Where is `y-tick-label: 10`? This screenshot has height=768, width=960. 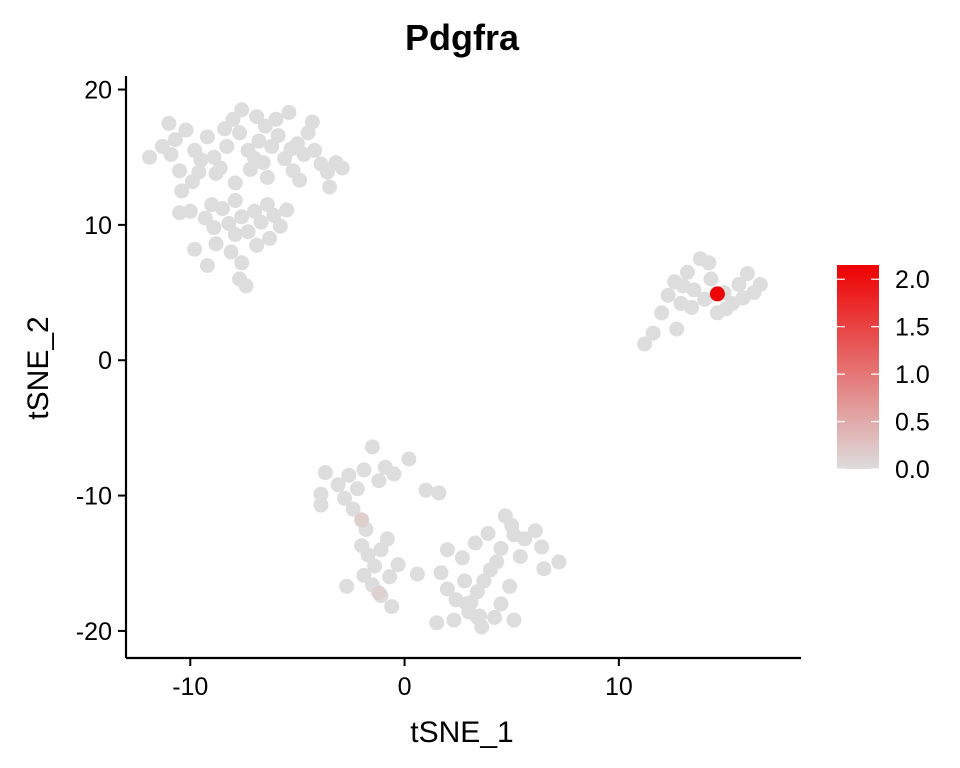 y-tick-label: 10 is located at coordinates (98, 226).